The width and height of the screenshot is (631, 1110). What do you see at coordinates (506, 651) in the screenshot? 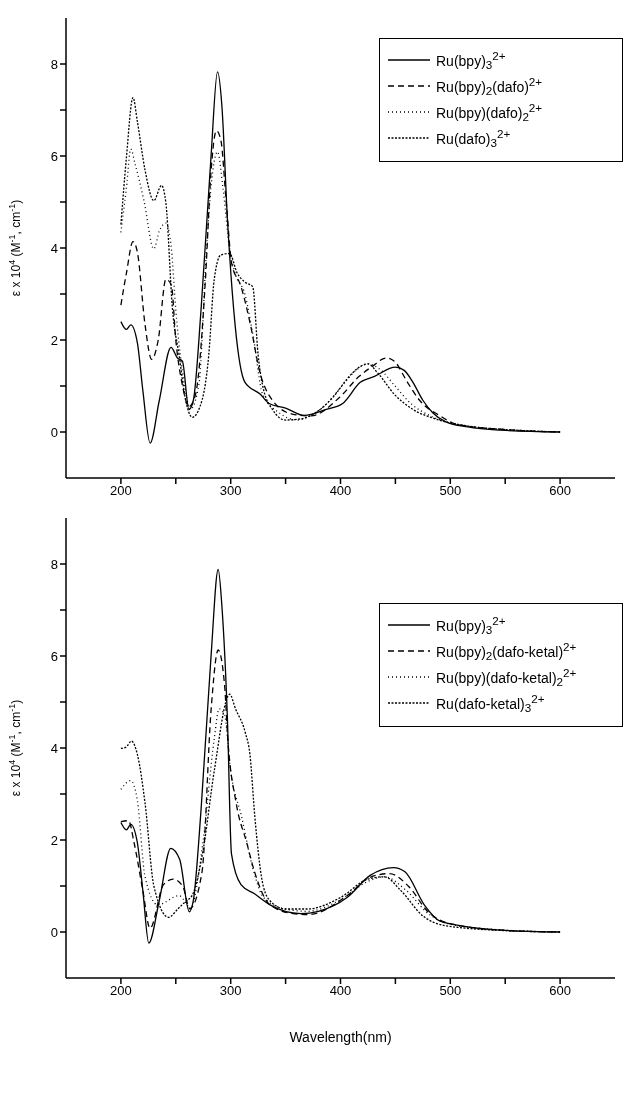
I see `legend-label: Ru(bpy)$_{2}$(dafo-ketal)$^{2+}$` at bounding box center [506, 651].